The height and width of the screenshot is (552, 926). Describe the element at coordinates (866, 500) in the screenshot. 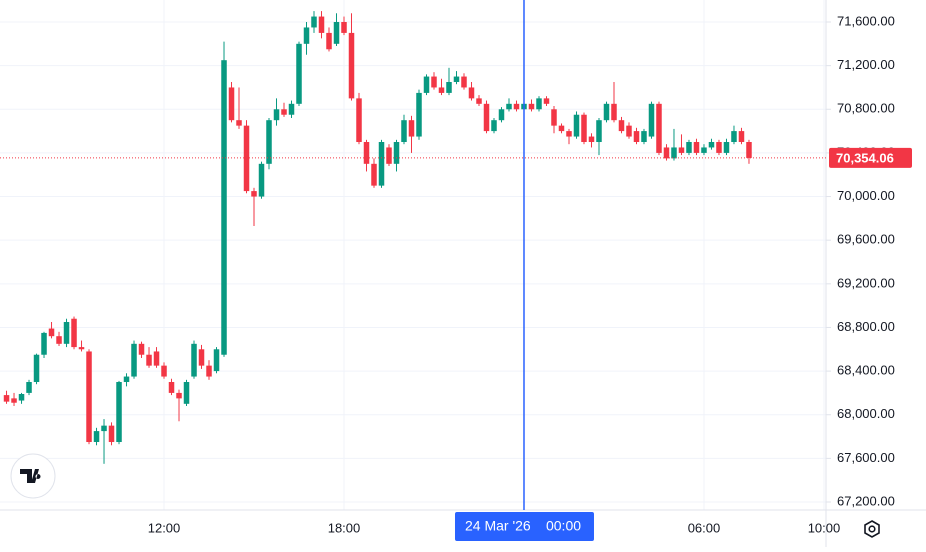

I see `y-tick-label: 67,200.00` at that location.